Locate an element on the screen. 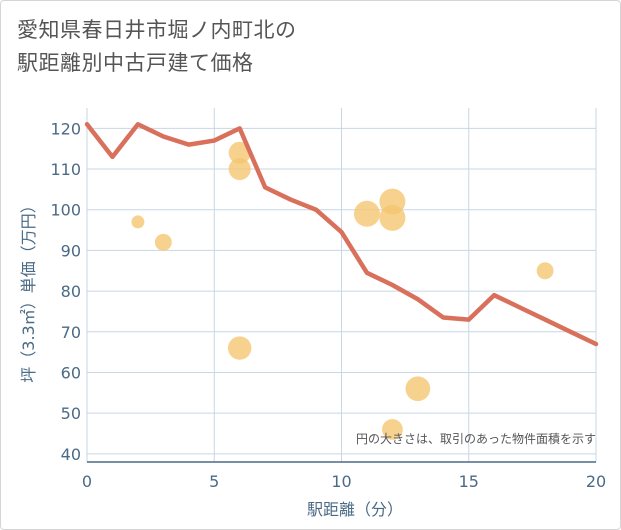 Image resolution: width=621 pixels, height=530 pixels. y-tick-label: 60 is located at coordinates (71, 372).